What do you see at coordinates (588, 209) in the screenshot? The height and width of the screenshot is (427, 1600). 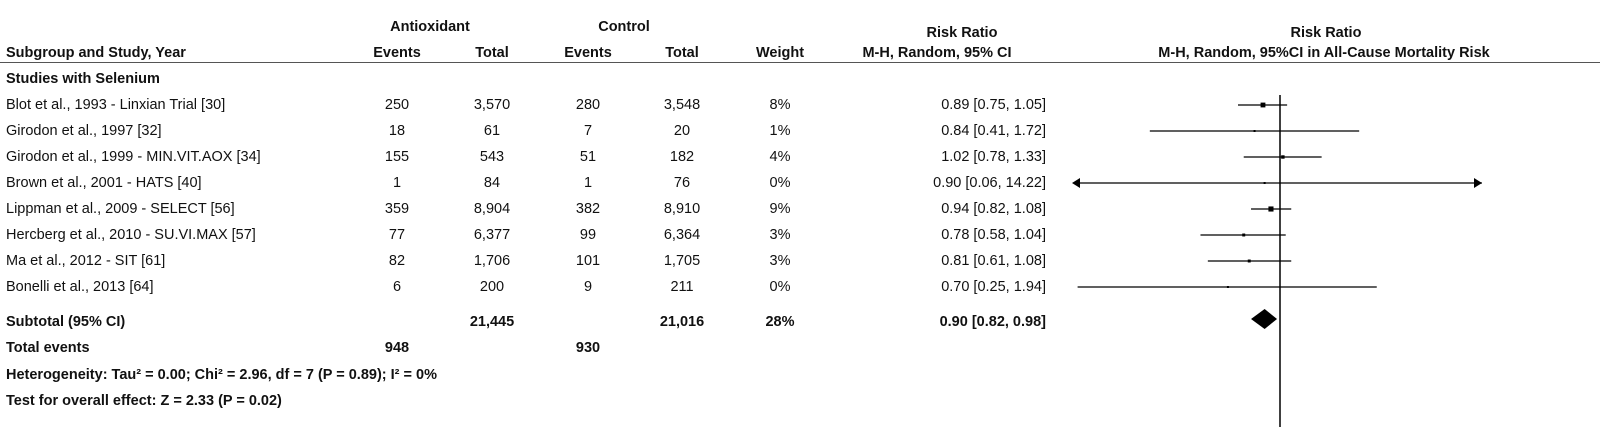 I see `events-control: 382` at bounding box center [588, 209].